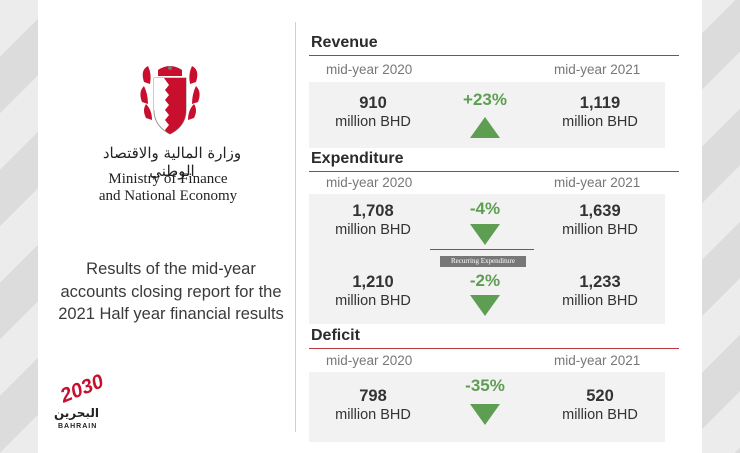  What do you see at coordinates (597, 182) in the screenshot?
I see `expenditure-col-right: mid-year 2021` at bounding box center [597, 182].